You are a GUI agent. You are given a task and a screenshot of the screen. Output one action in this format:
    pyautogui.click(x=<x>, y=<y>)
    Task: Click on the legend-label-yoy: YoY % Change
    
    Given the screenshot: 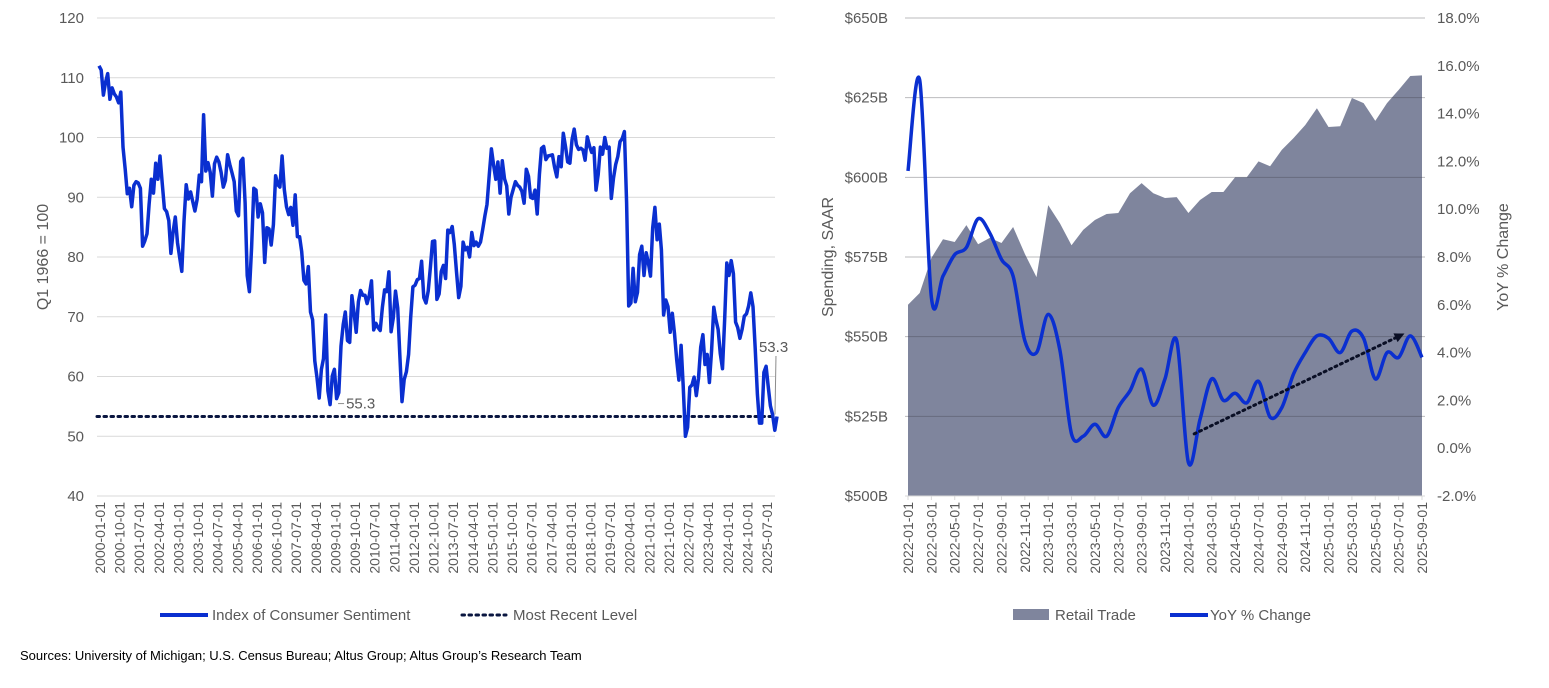 What is the action you would take?
    pyautogui.click(x=1260, y=615)
    